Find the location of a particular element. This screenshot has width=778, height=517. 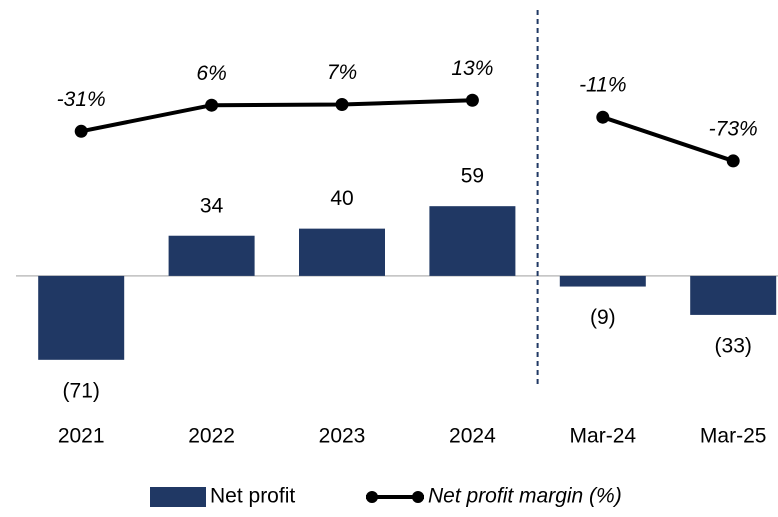

data-label: 40 is located at coordinates (341, 198).